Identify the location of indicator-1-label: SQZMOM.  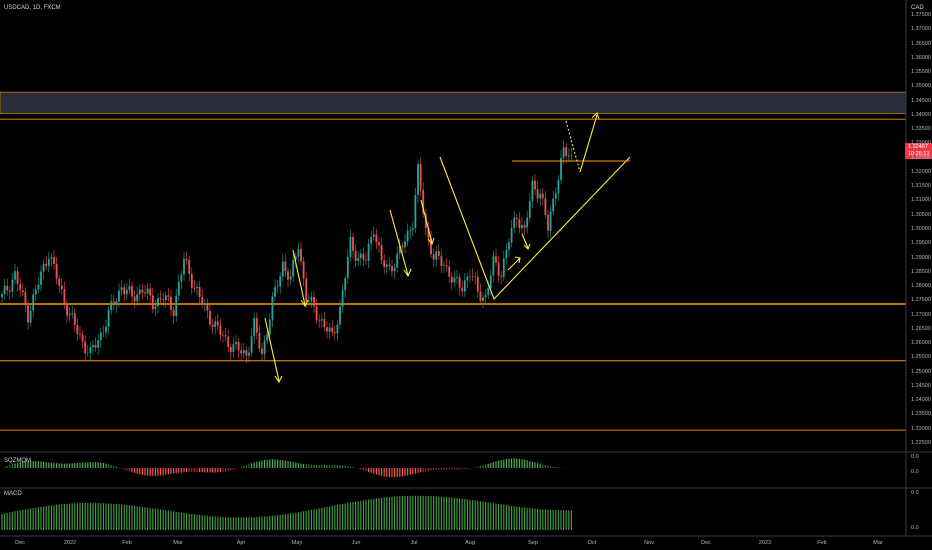
(17, 461).